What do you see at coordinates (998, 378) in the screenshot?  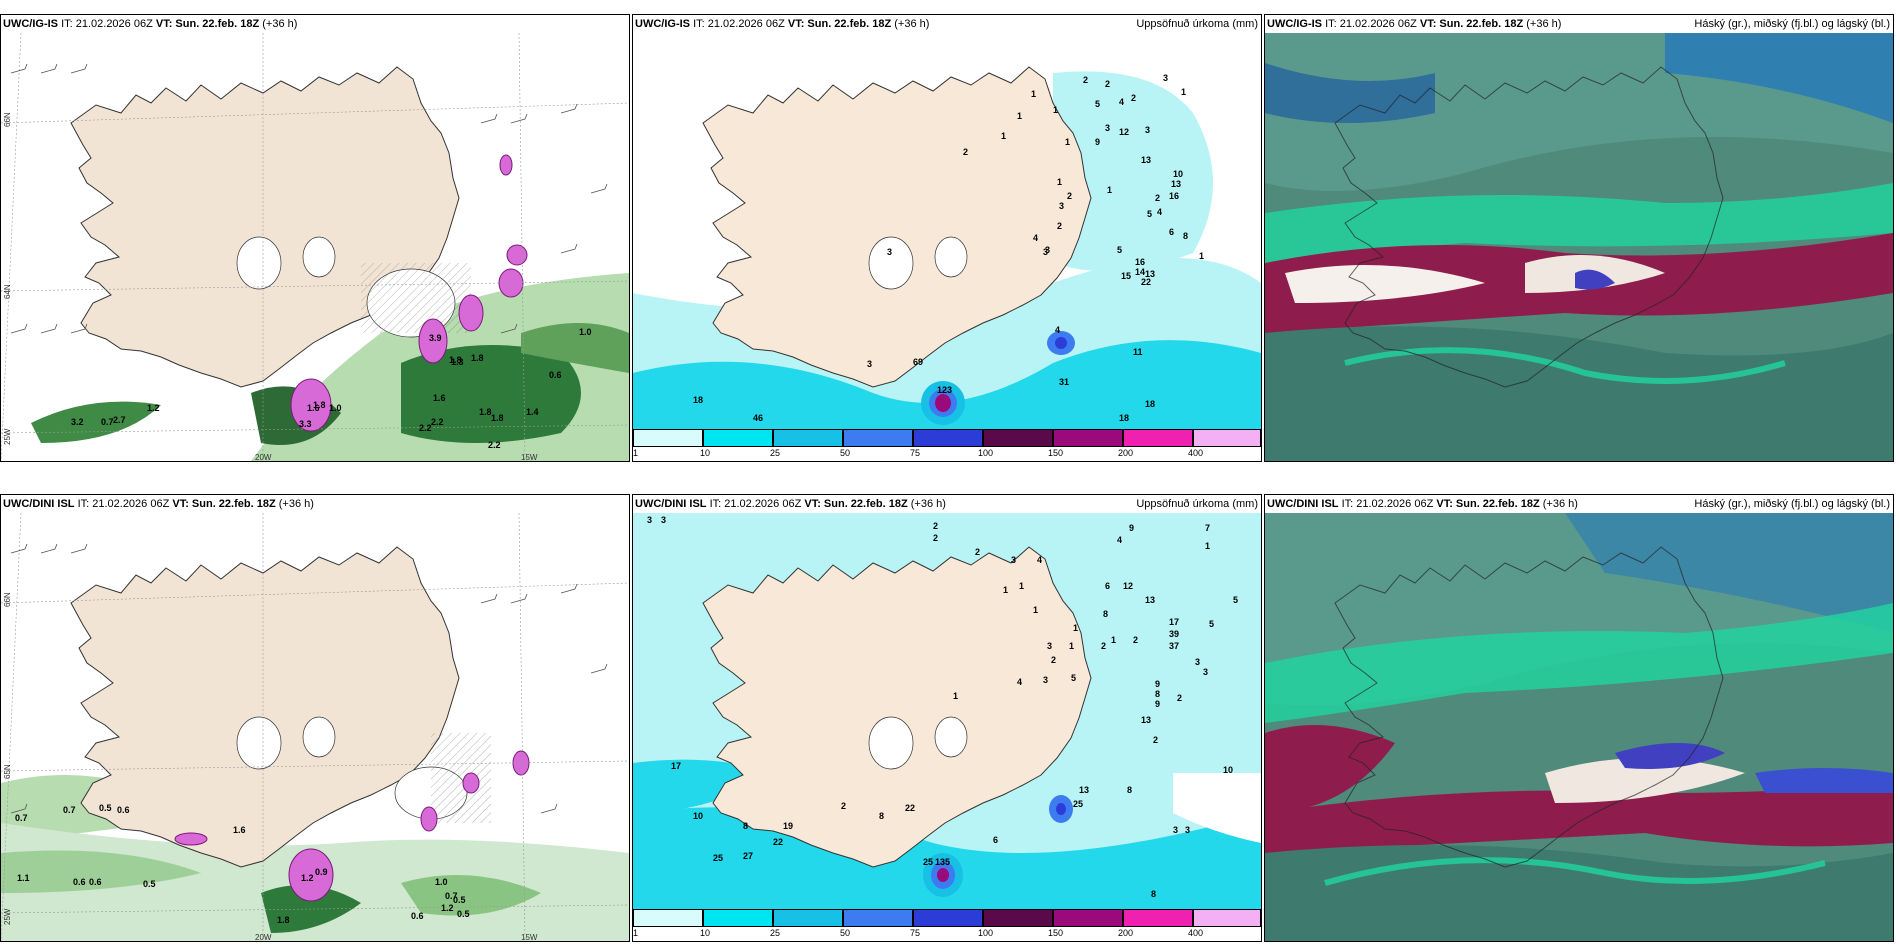 I see `precip-max` at bounding box center [998, 378].